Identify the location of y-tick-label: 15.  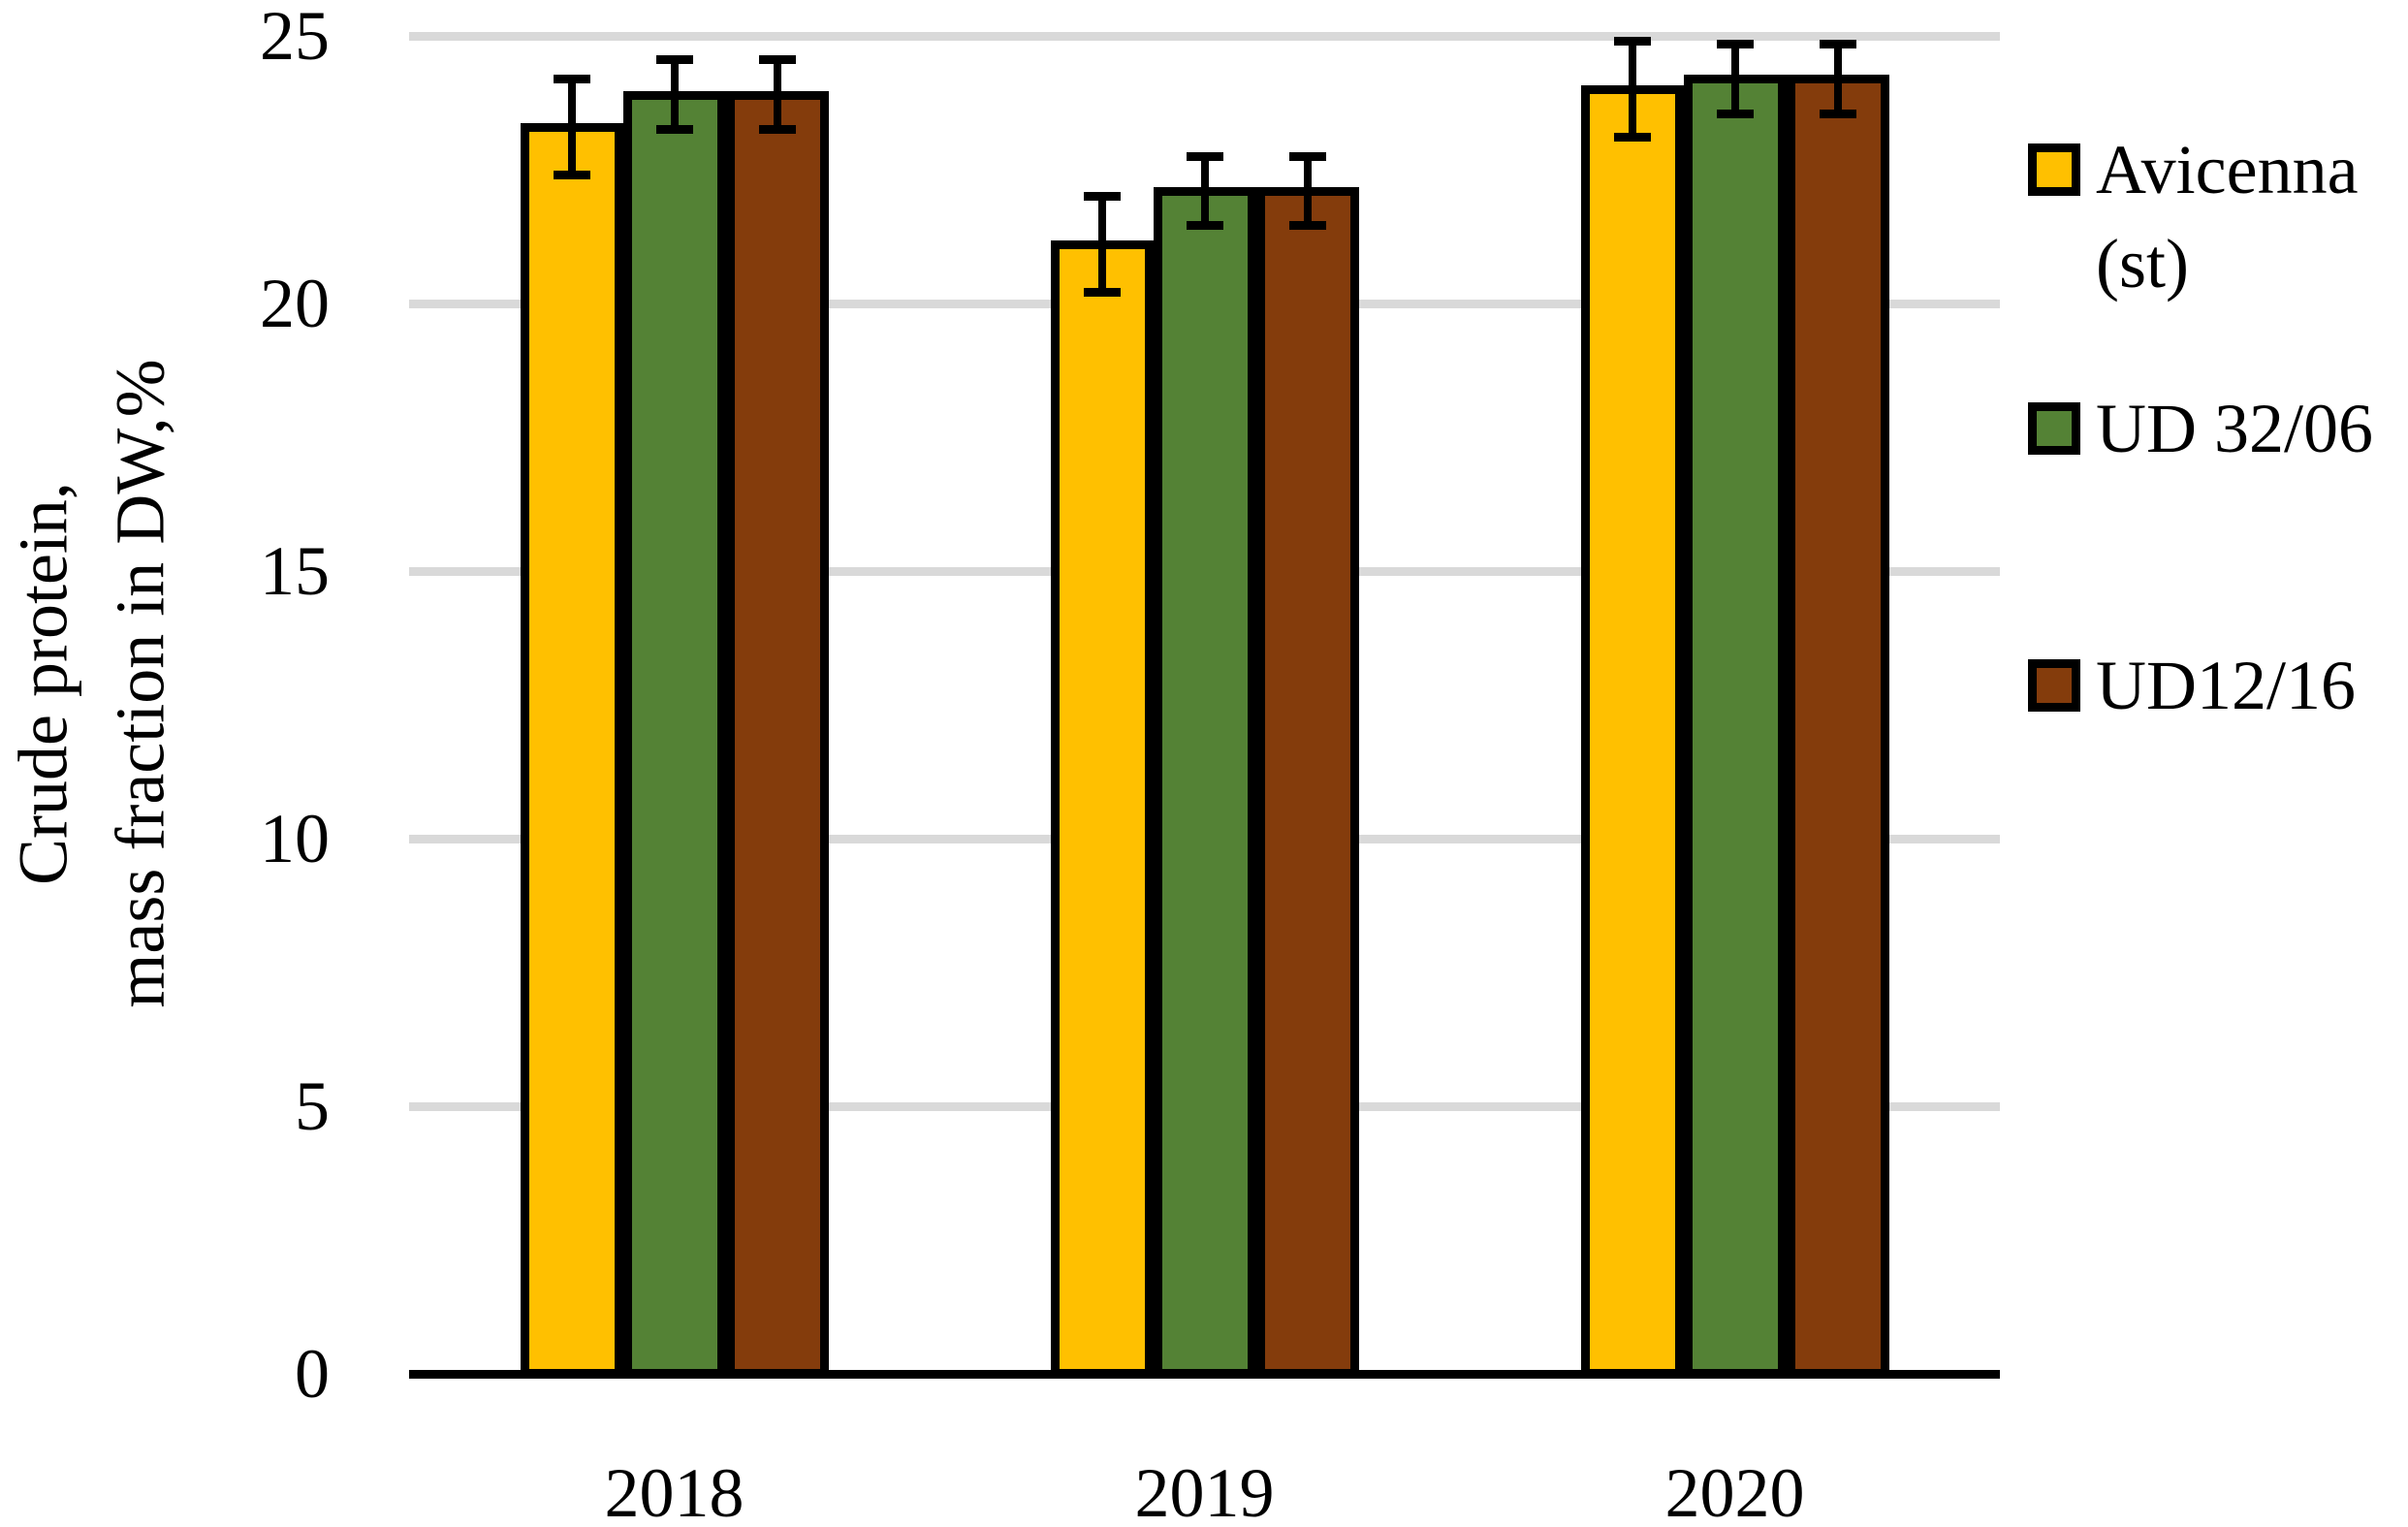
(295, 571).